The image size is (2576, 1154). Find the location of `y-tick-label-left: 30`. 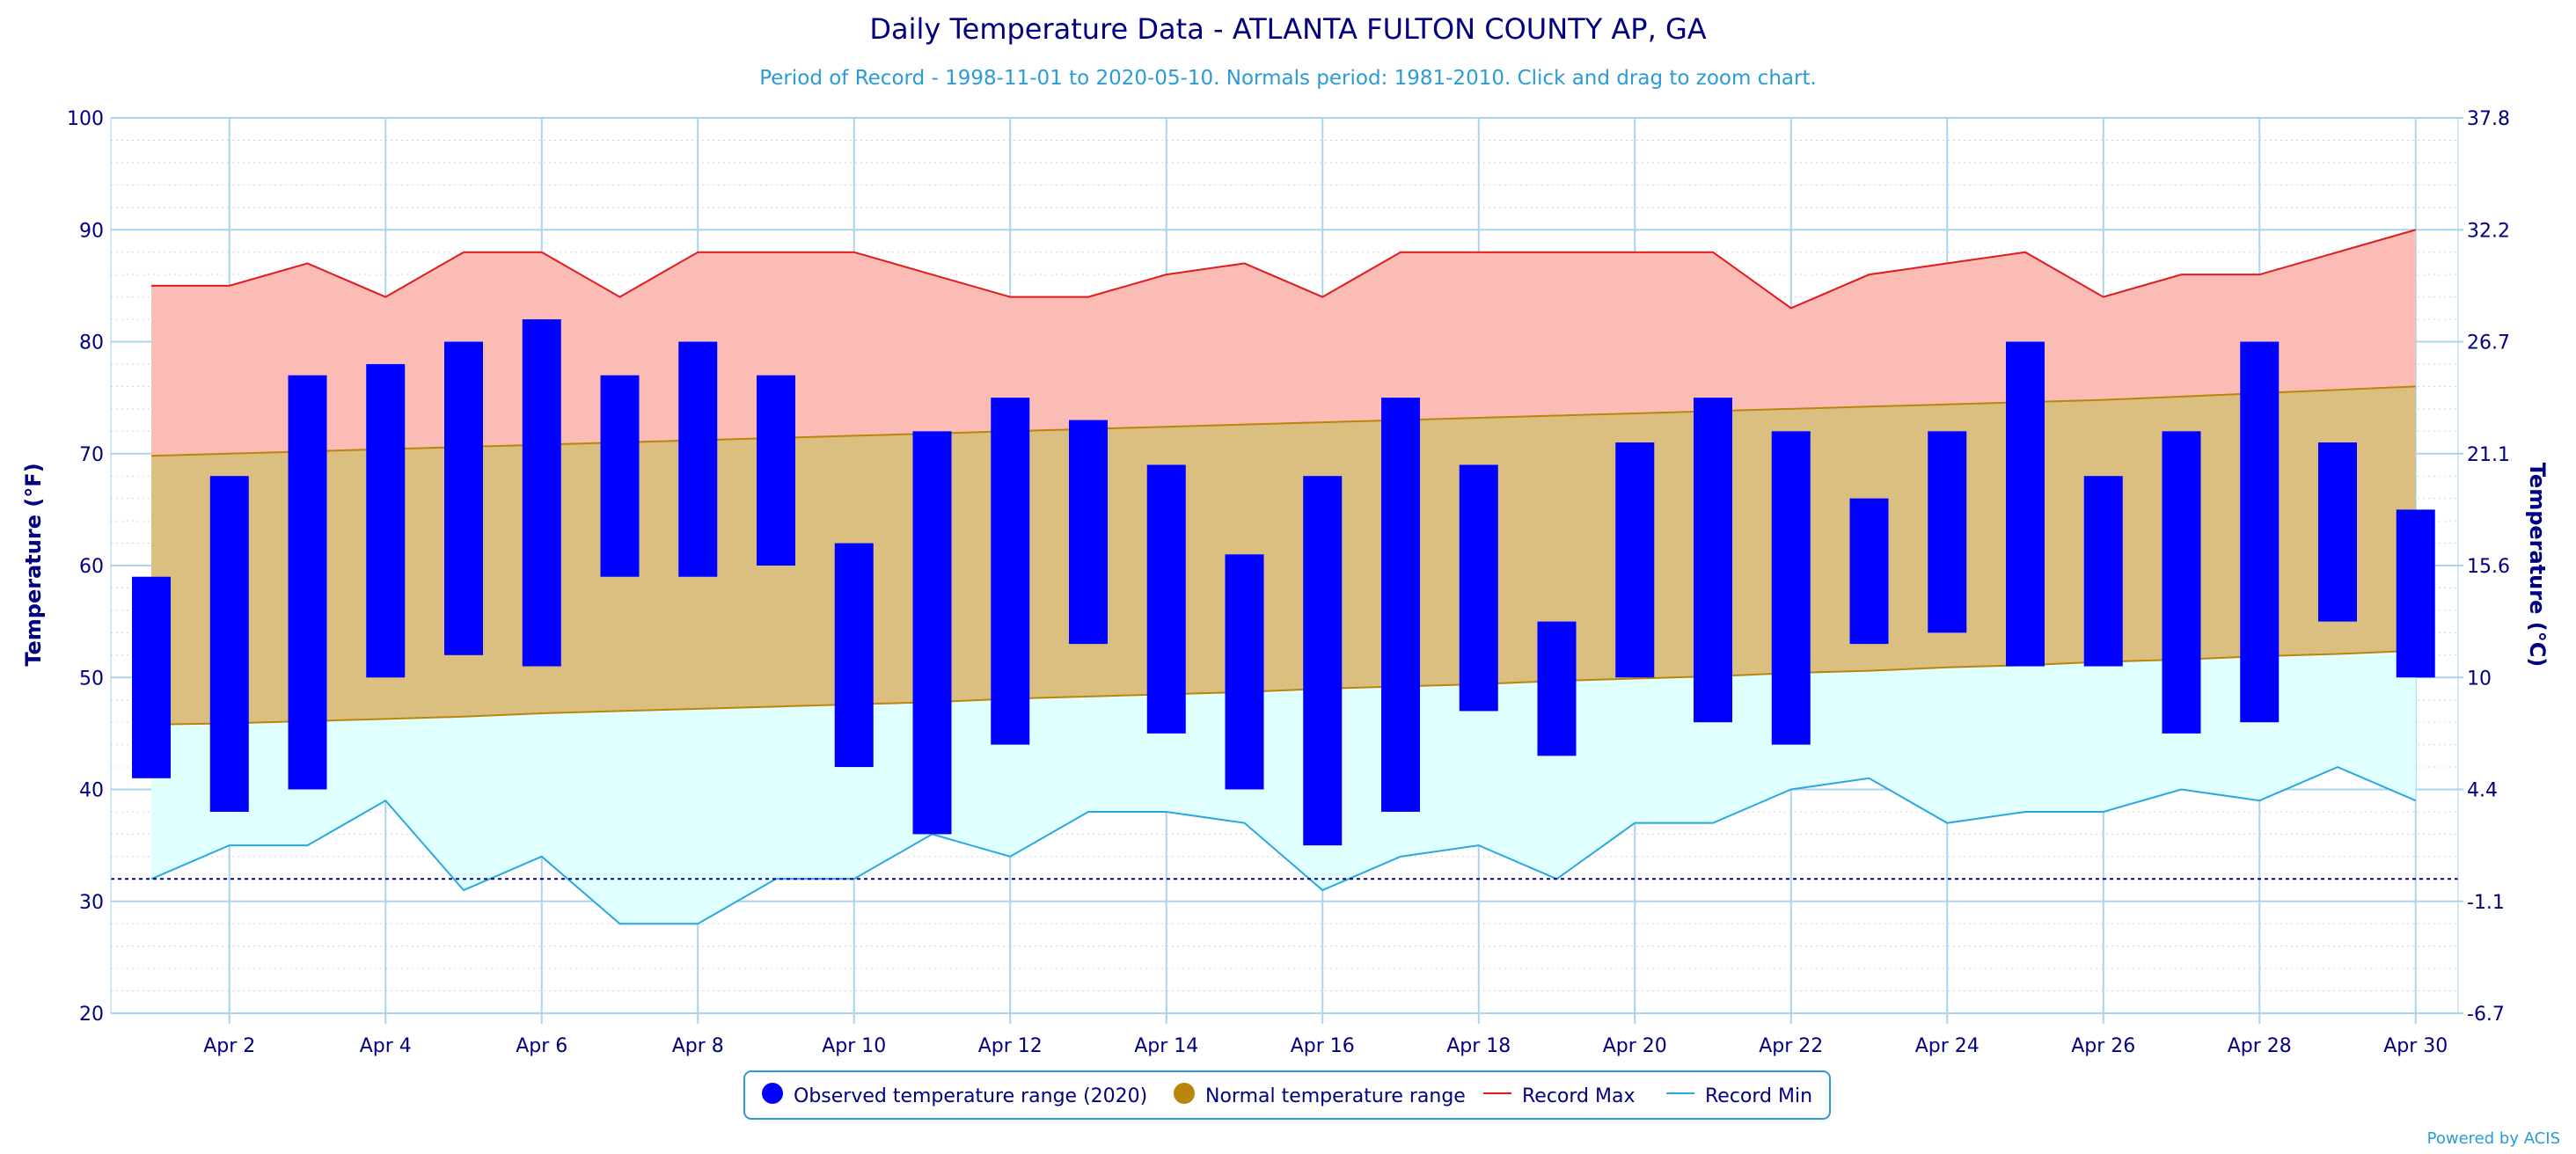

y-tick-label-left: 30 is located at coordinates (91, 903).